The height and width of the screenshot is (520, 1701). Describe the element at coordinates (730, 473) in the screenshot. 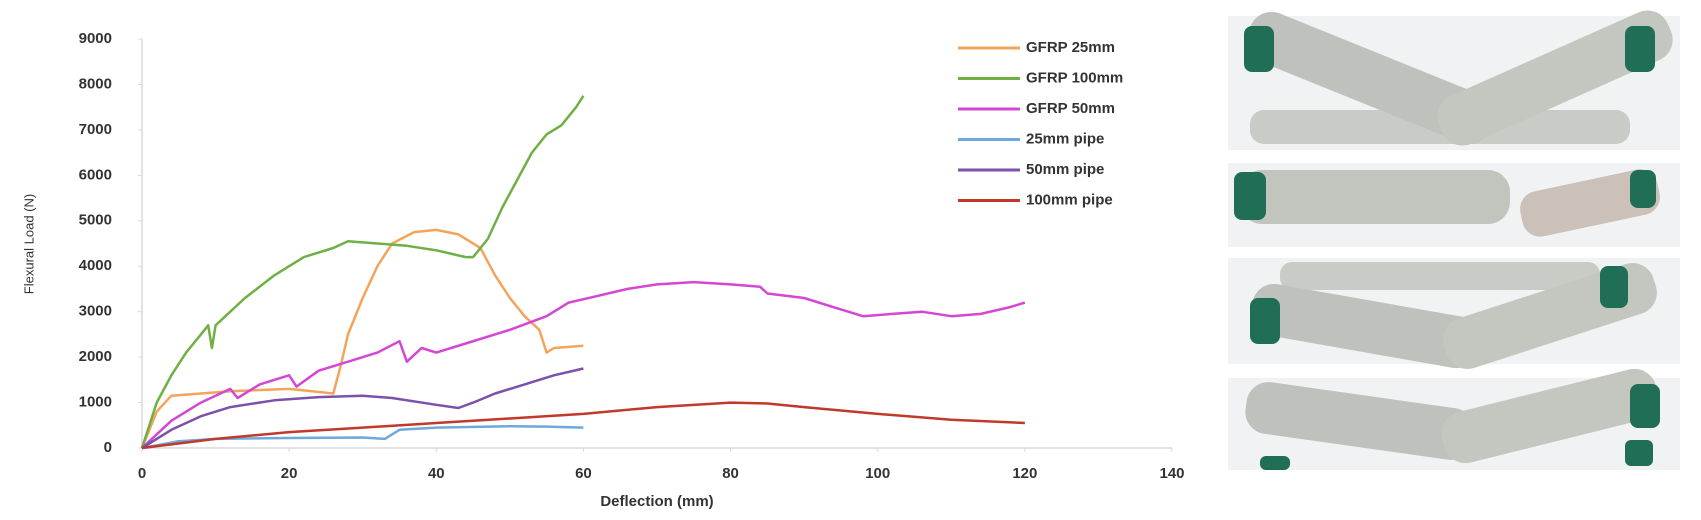

I see `x-tick-label: 80` at that location.